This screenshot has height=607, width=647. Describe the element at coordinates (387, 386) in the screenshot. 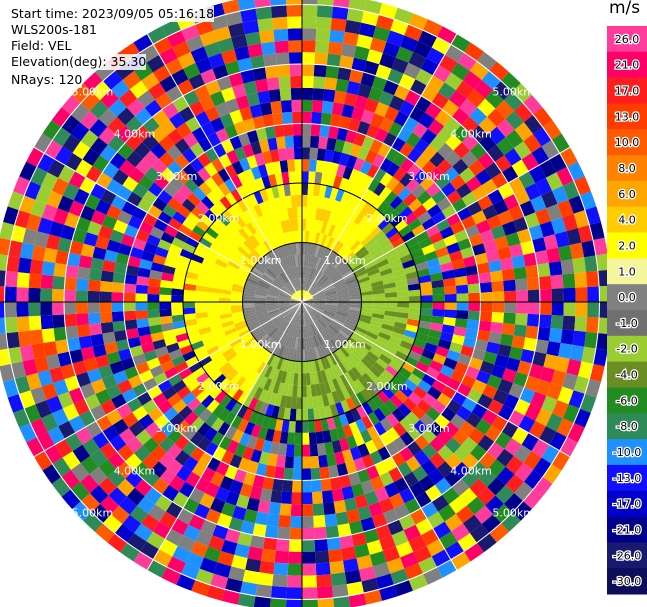

I see `range-ring-label: 2.00km` at that location.